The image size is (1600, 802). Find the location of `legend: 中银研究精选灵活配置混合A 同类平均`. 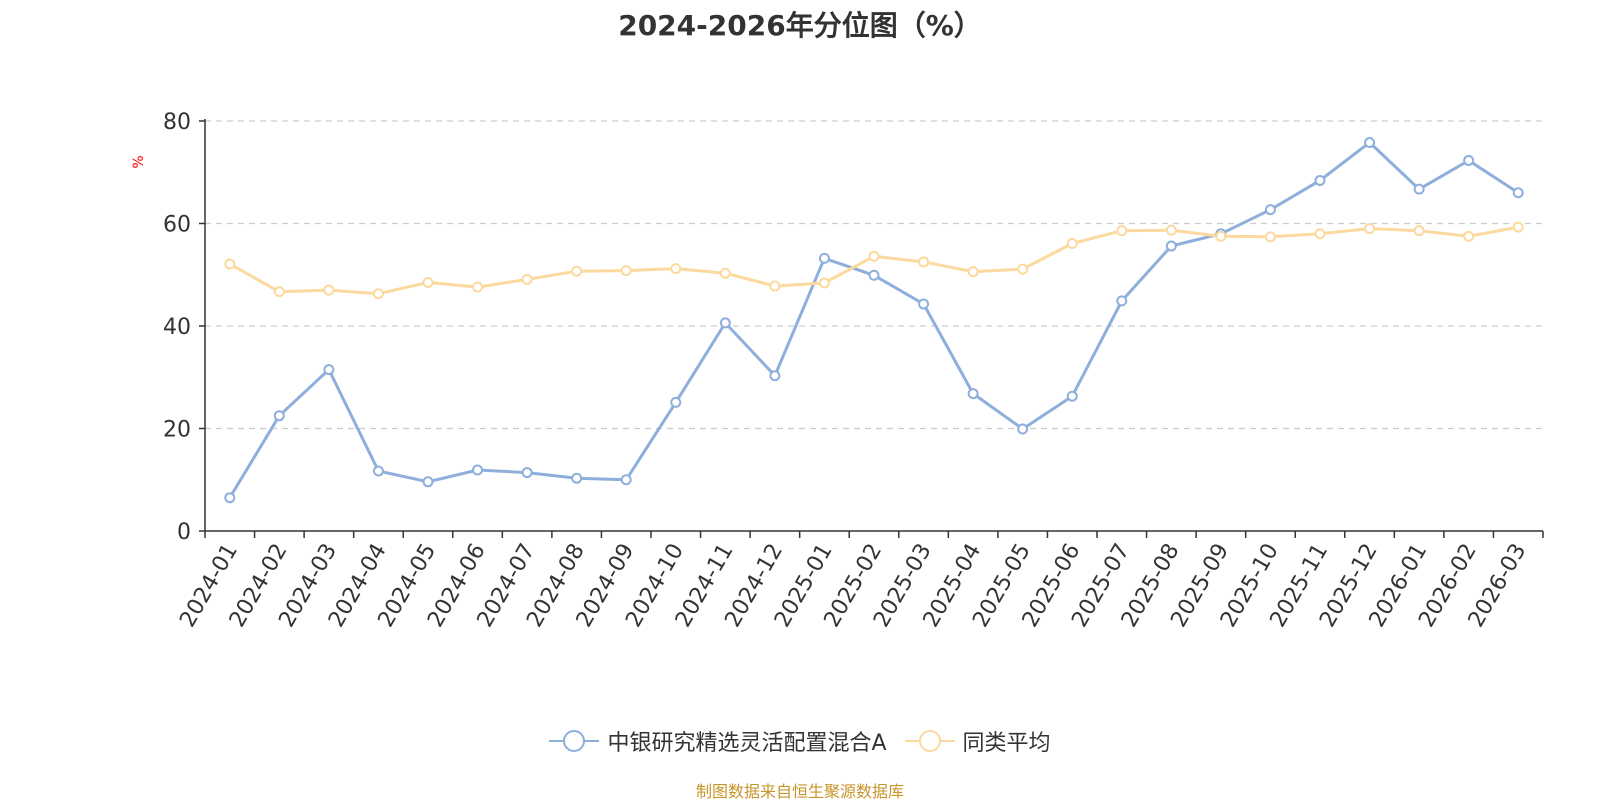

legend: 中银研究精选灵活配置混合A 同类平均 is located at coordinates (800, 741).